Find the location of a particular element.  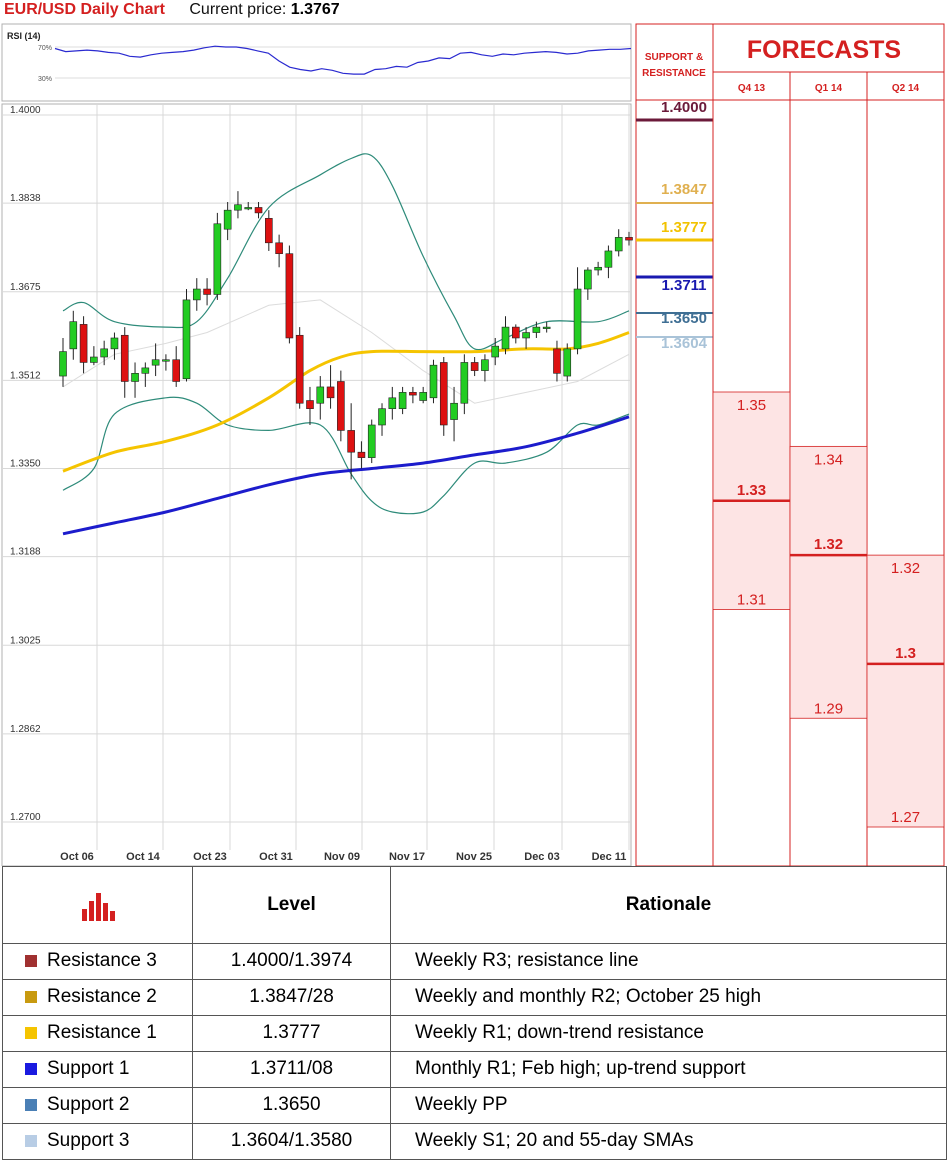

level-name-cell: Support 3 is located at coordinates (97, 1141).